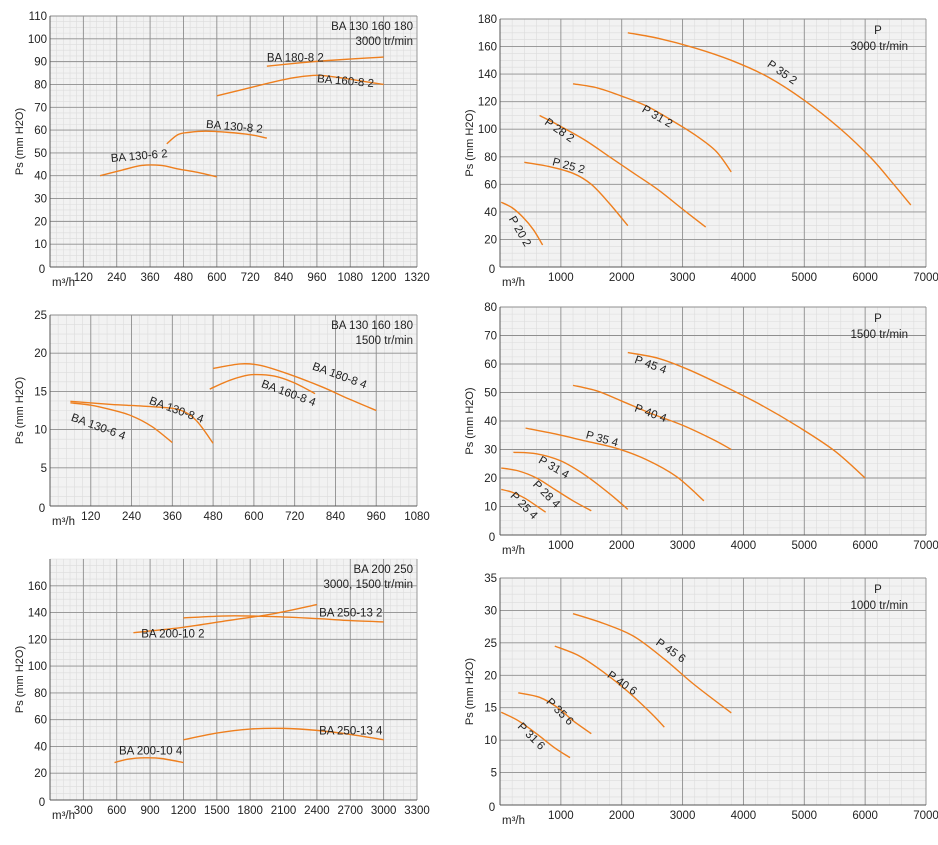 The height and width of the screenshot is (845, 938). I want to click on y-tick-label: 20, so click(490, 240).